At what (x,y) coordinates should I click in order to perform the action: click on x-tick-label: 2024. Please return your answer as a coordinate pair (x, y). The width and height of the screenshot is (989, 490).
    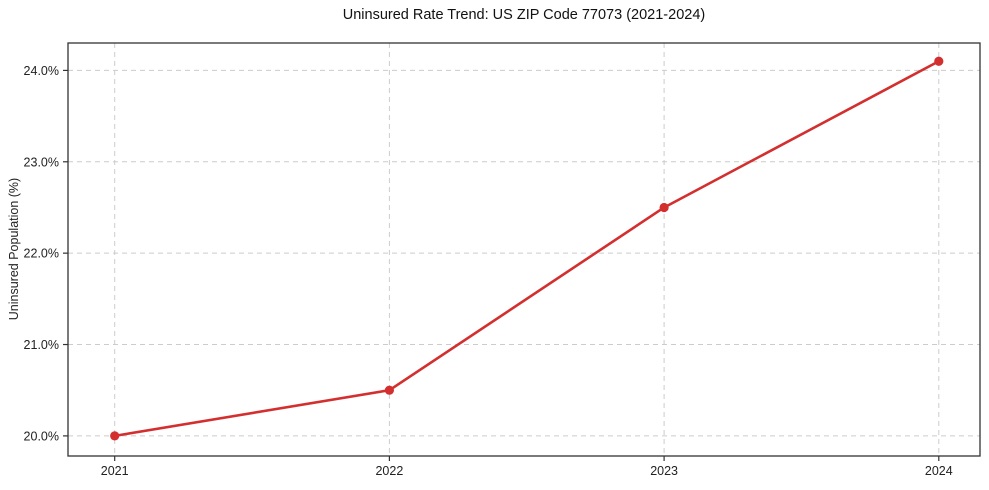
    Looking at the image, I should click on (939, 471).